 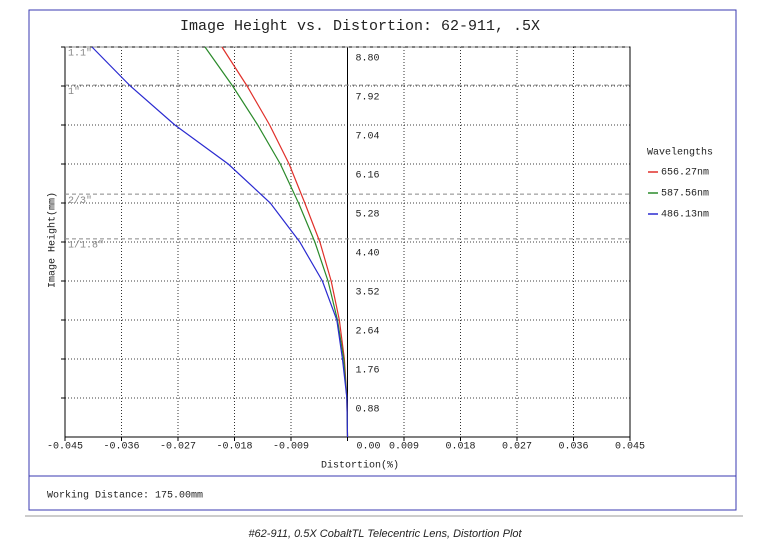 What do you see at coordinates (680, 153) in the screenshot?
I see `legend-title: Wavelengths` at bounding box center [680, 153].